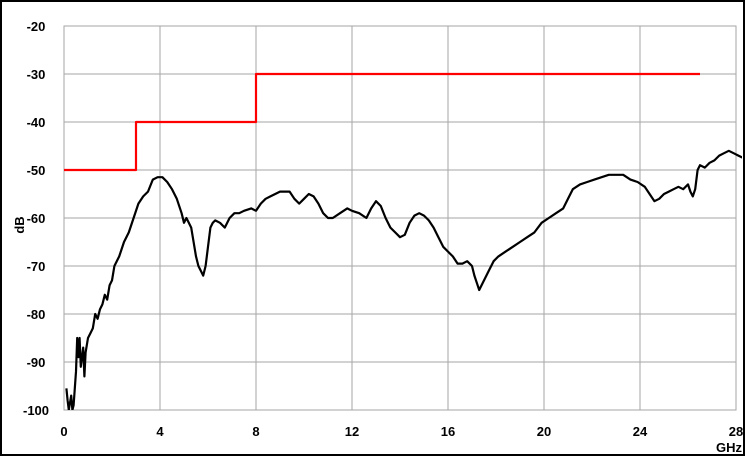 The image size is (745, 456). I want to click on y-tick-label: -50, so click(36, 170).